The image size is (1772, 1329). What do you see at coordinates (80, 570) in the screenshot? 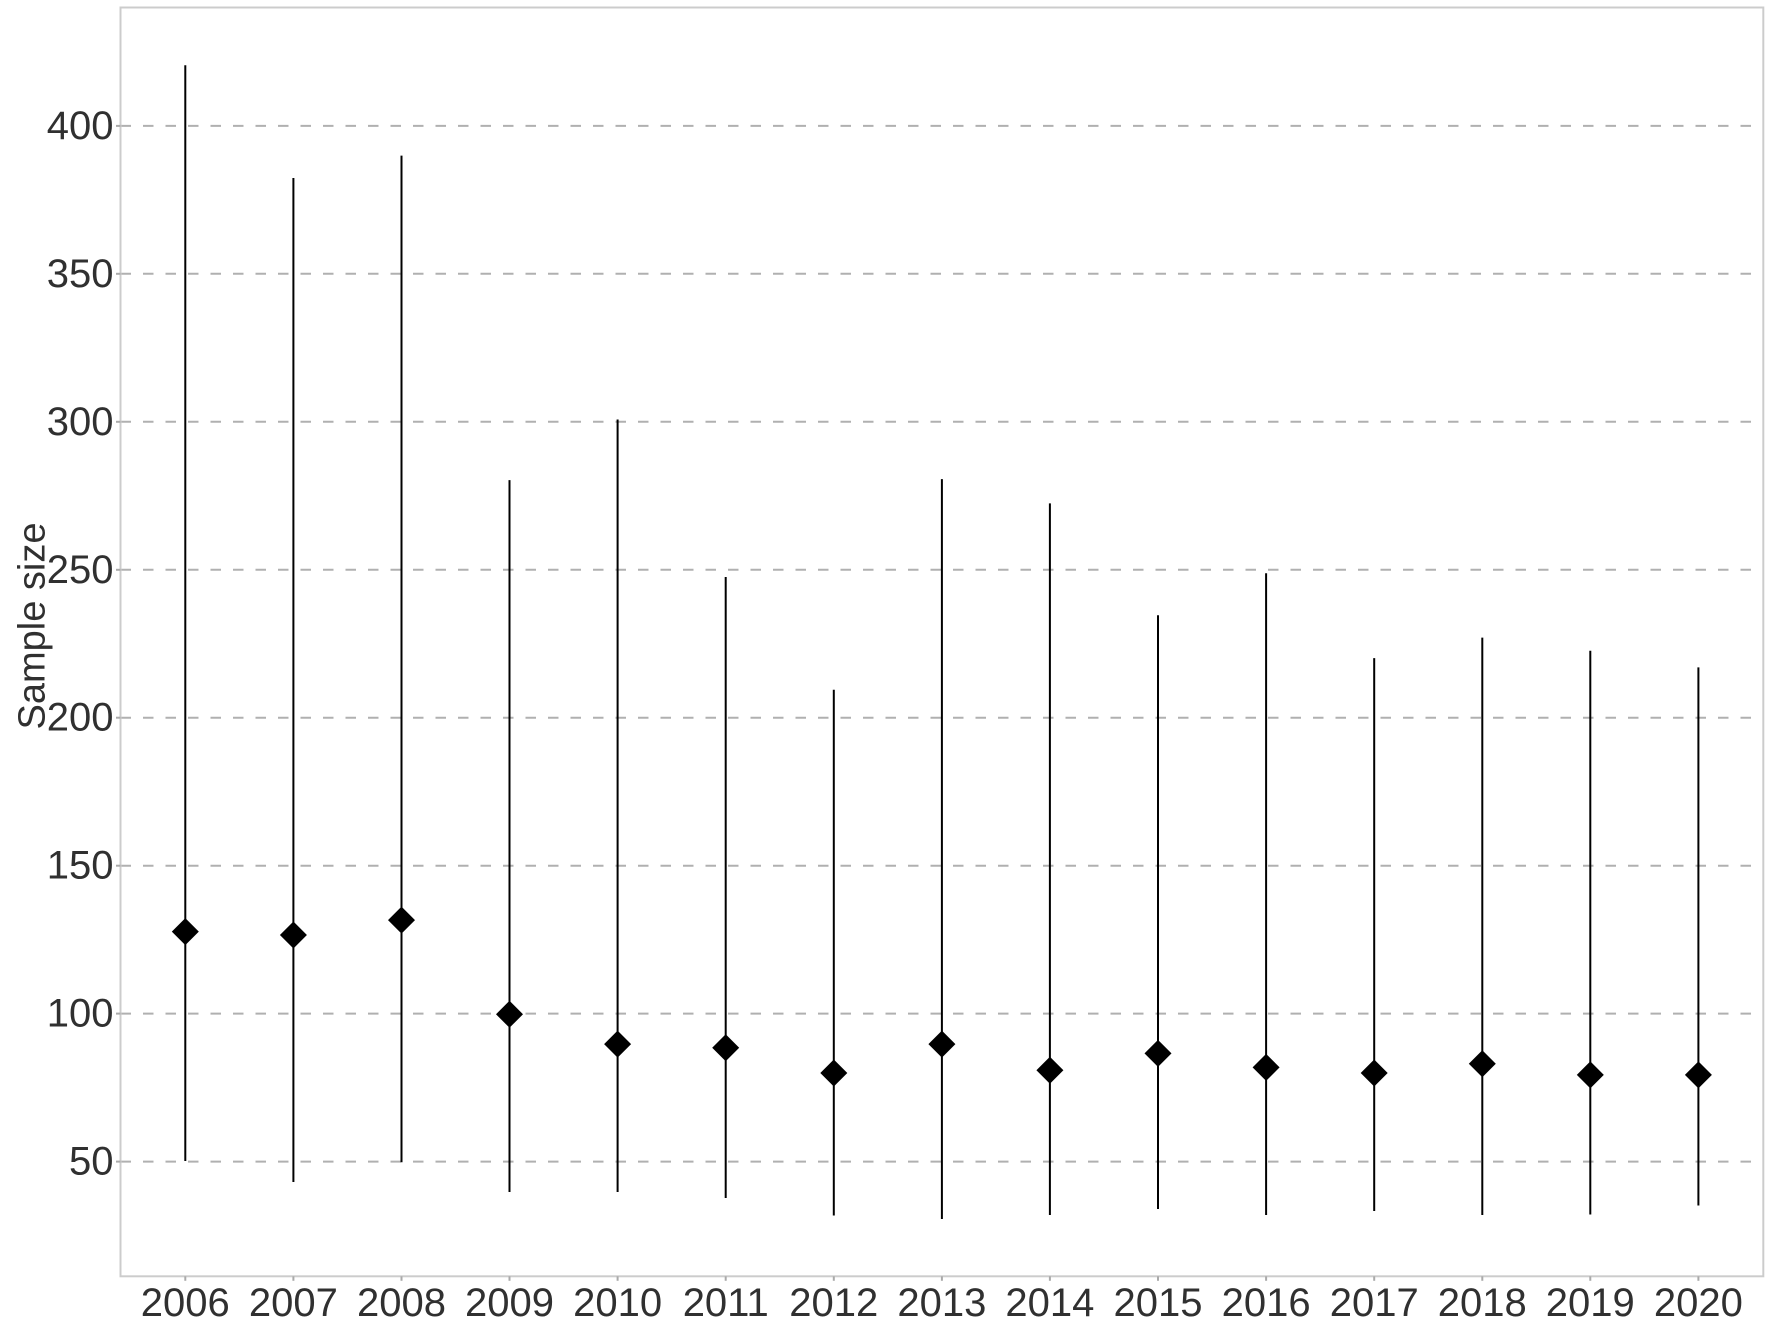
I see `svg-text: 250` at bounding box center [80, 570].